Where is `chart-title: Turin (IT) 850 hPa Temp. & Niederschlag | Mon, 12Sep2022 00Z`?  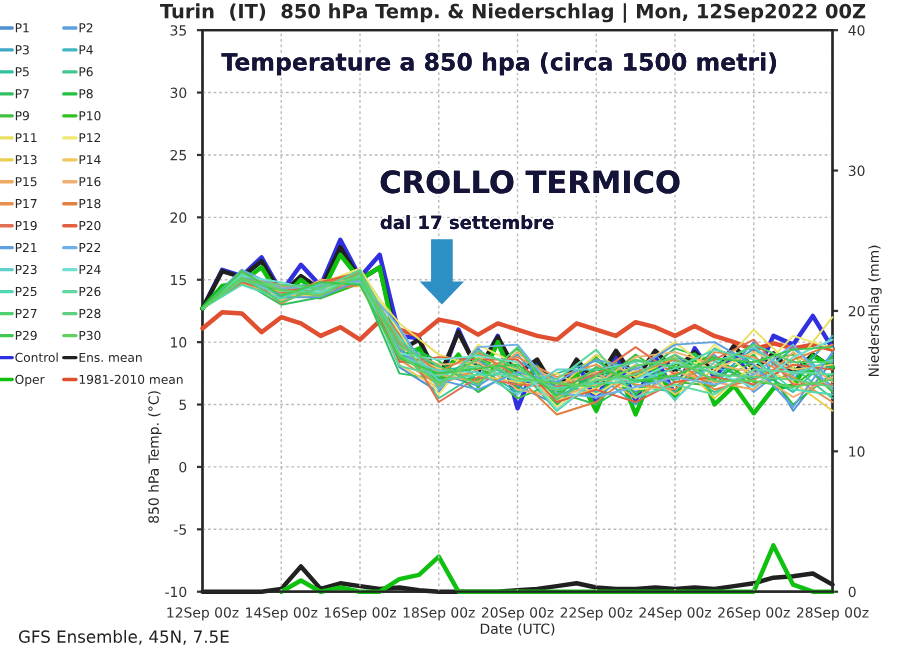 chart-title: Turin (IT) 850 hPa Temp. & Niederschlag | Mon, 12Sep2022 00Z is located at coordinates (512, 13).